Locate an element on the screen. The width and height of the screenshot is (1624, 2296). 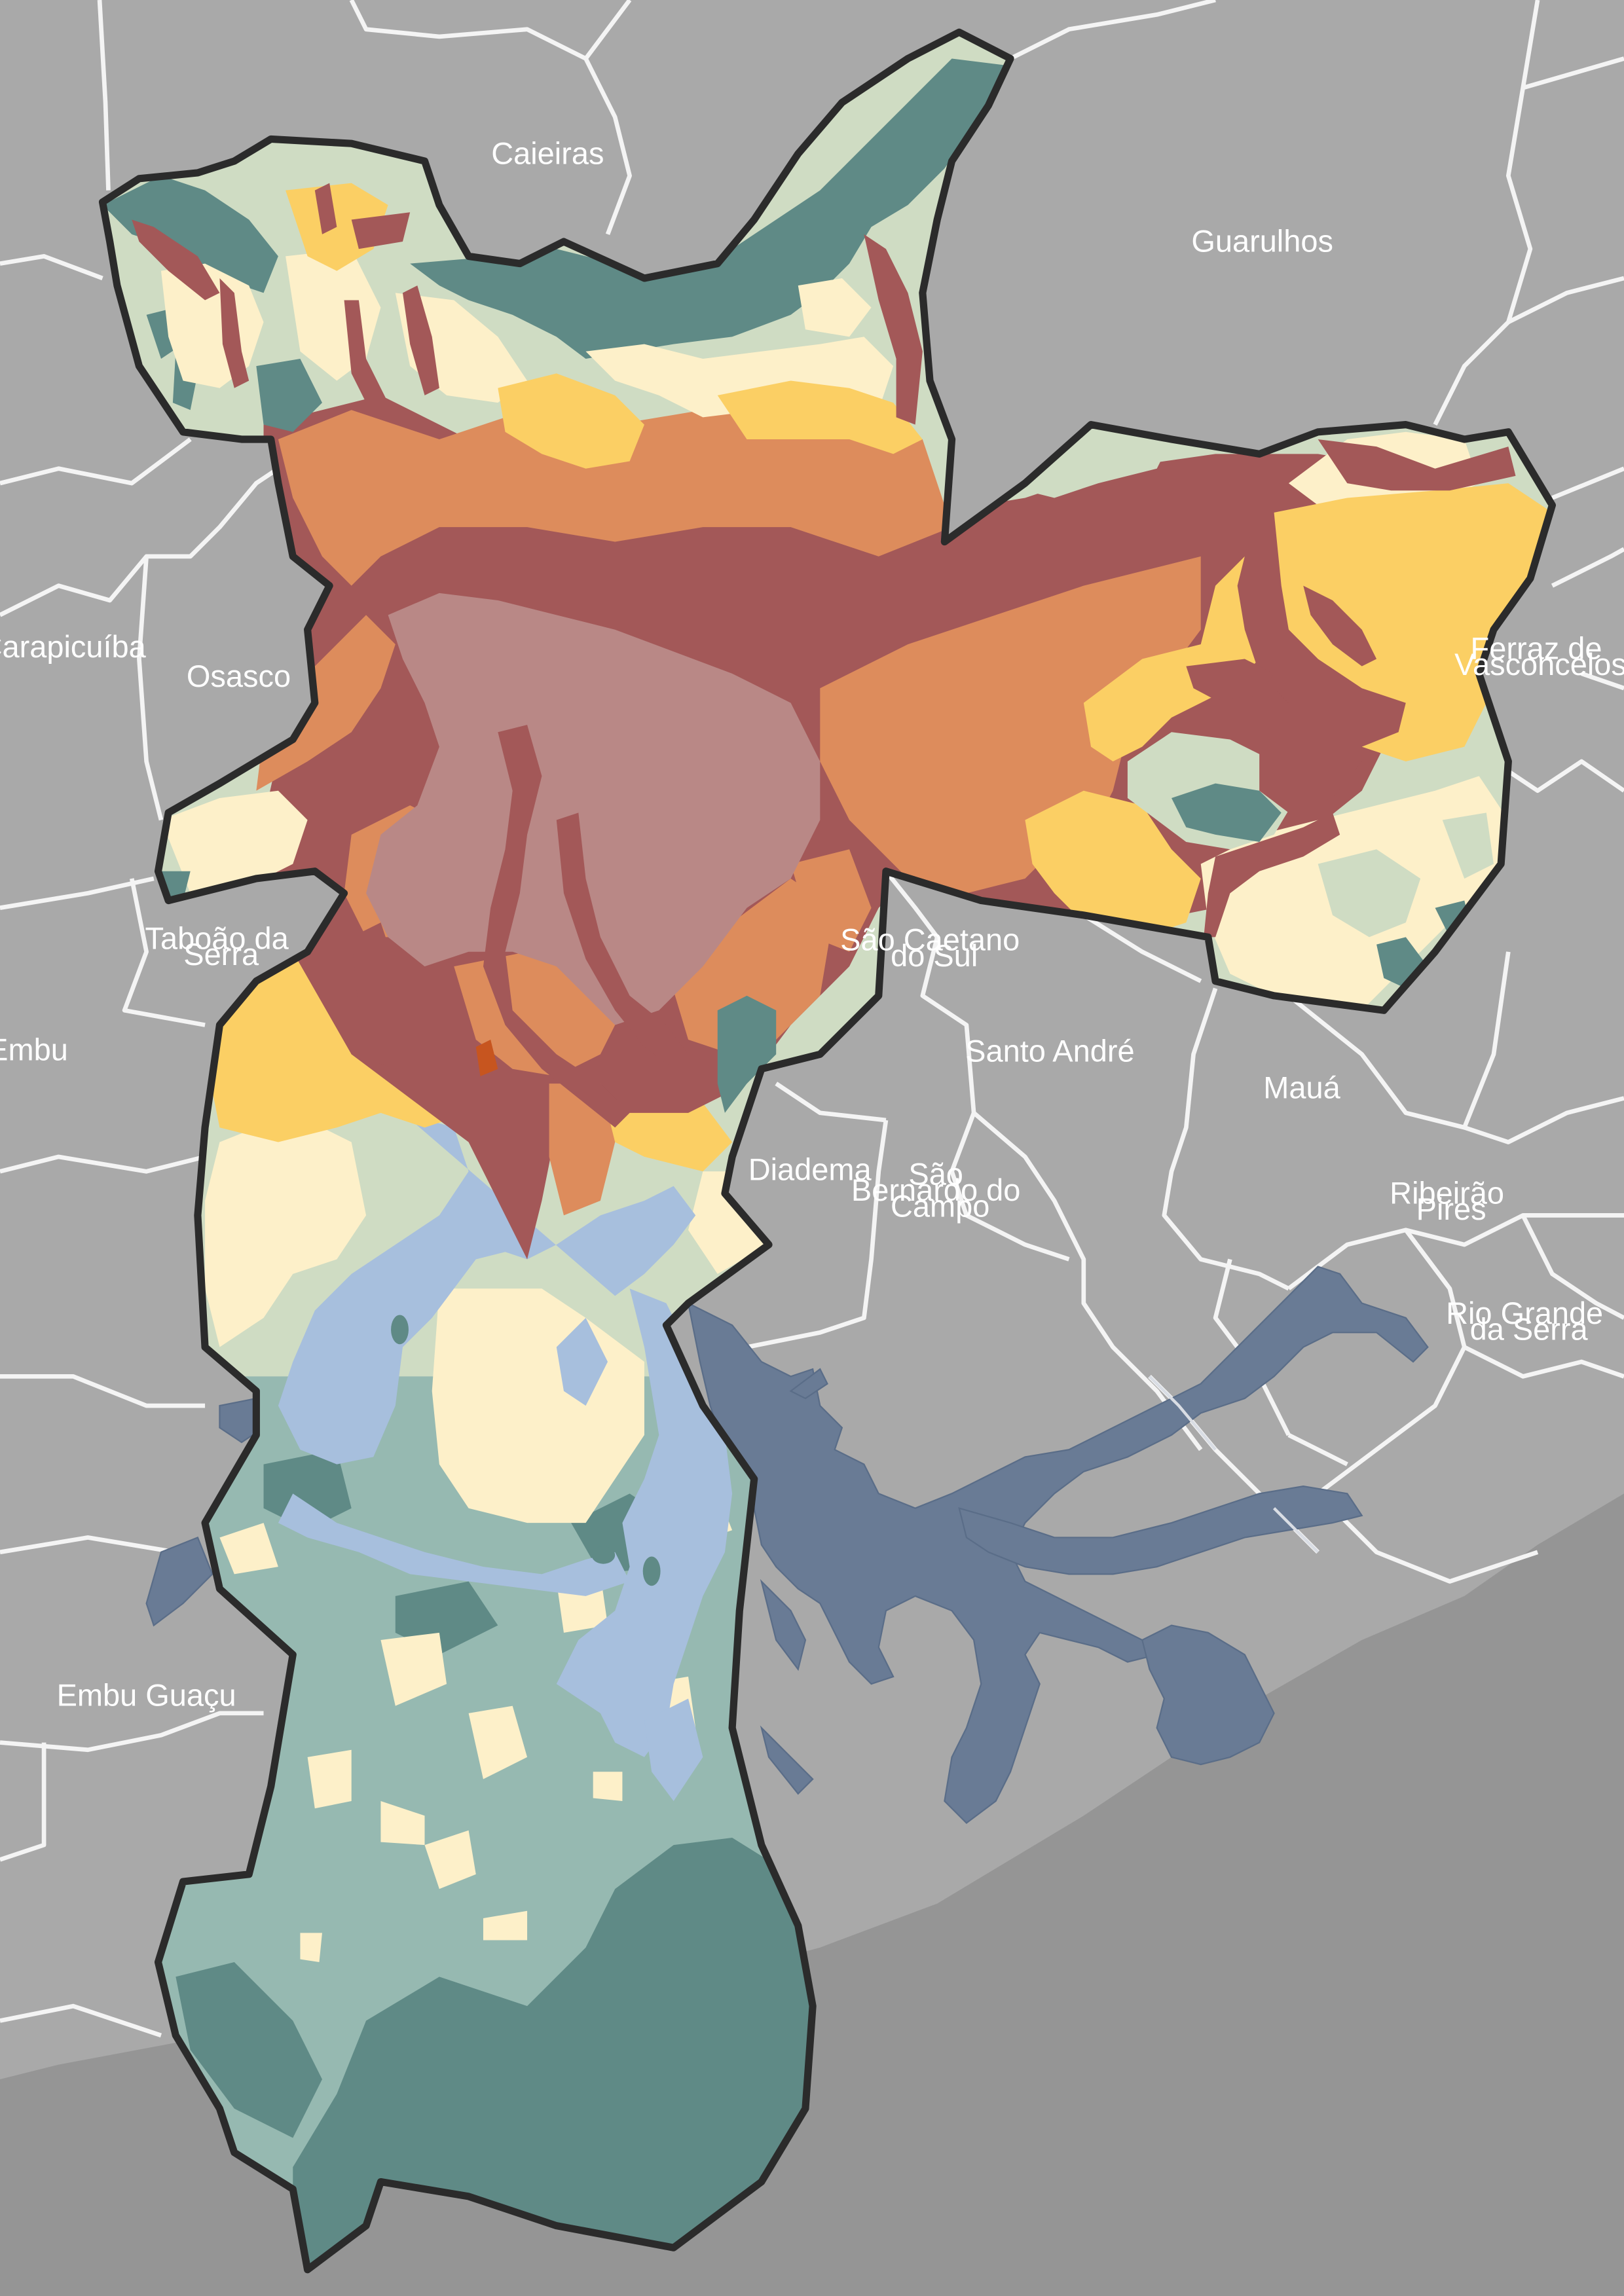
label-embu: Embu is located at coordinates (34, 1049).